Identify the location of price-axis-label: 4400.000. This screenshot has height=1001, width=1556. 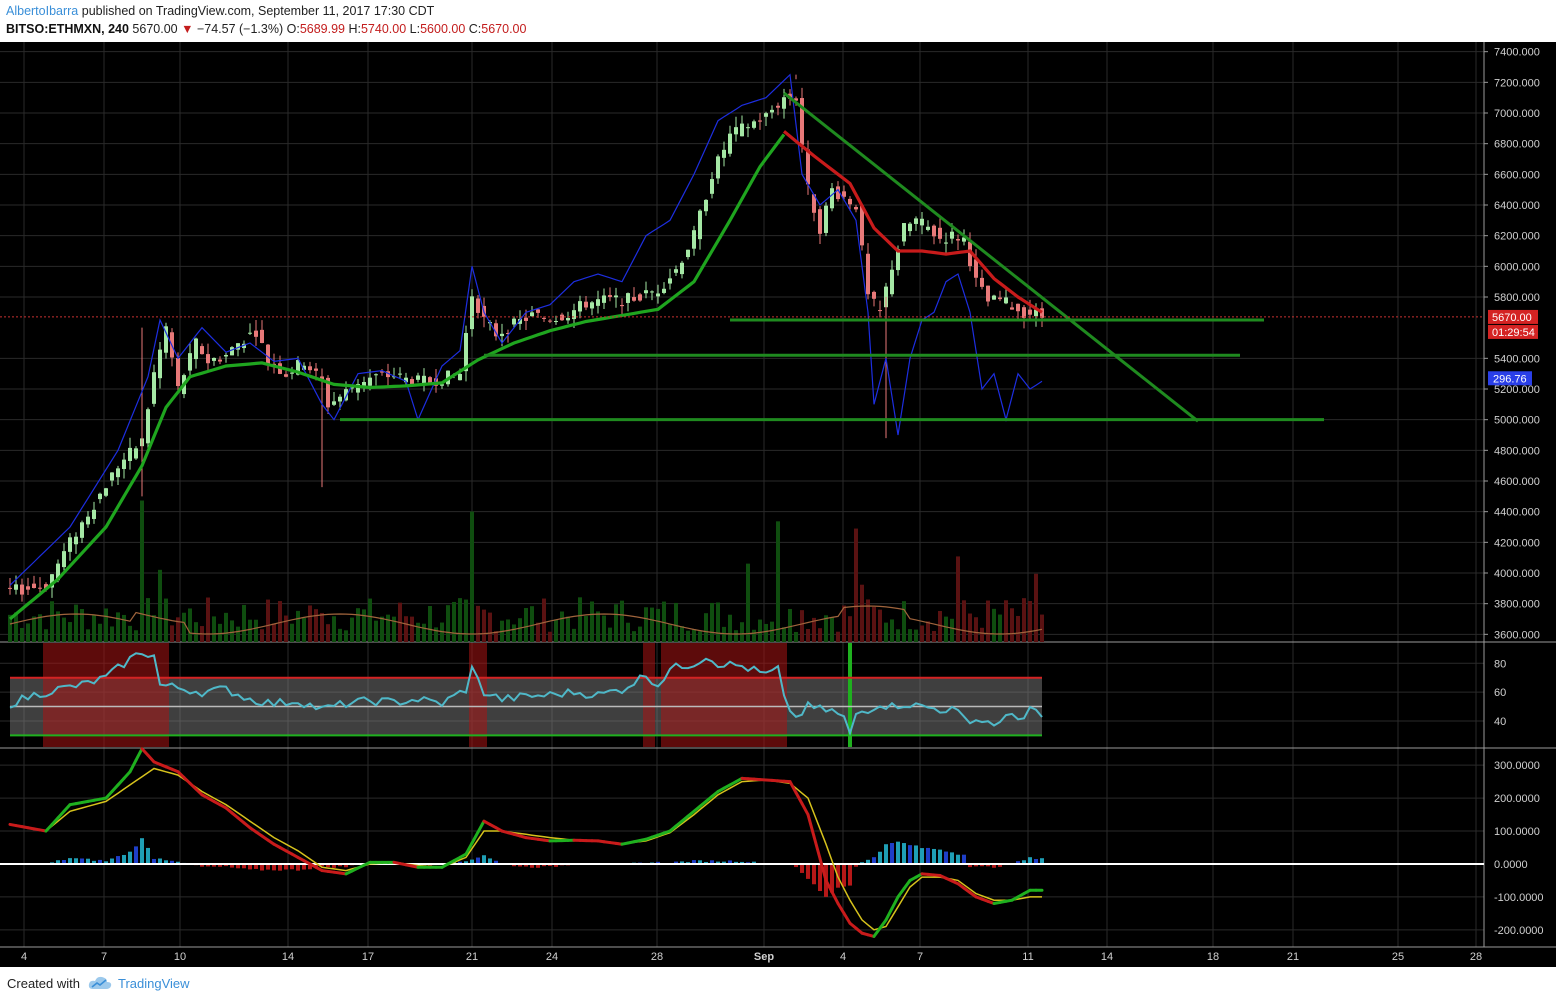
(1517, 513).